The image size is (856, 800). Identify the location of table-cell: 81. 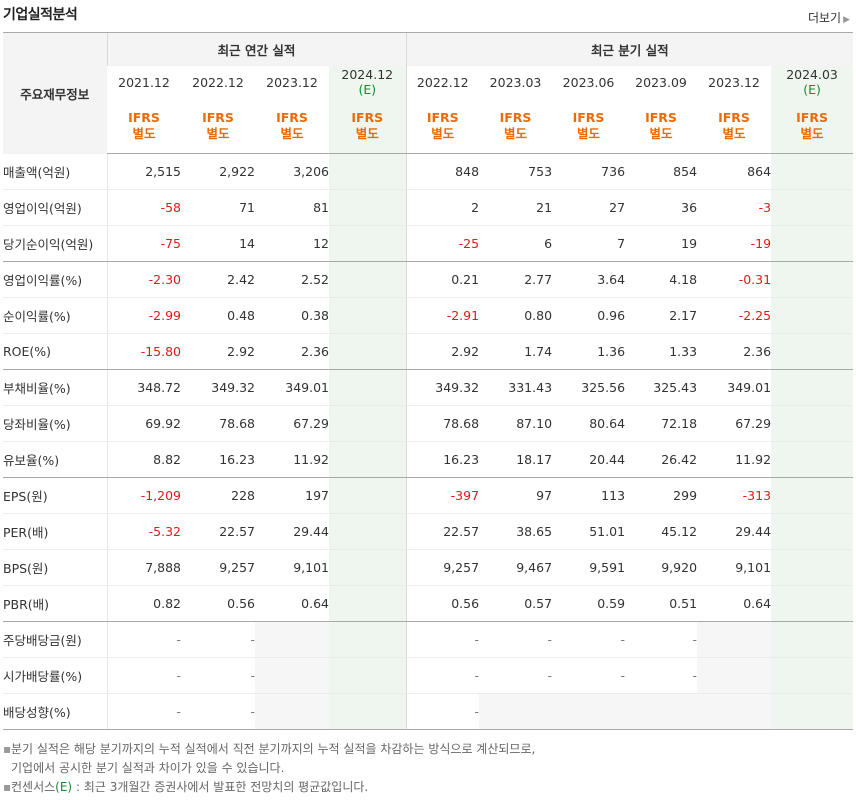
(292, 207).